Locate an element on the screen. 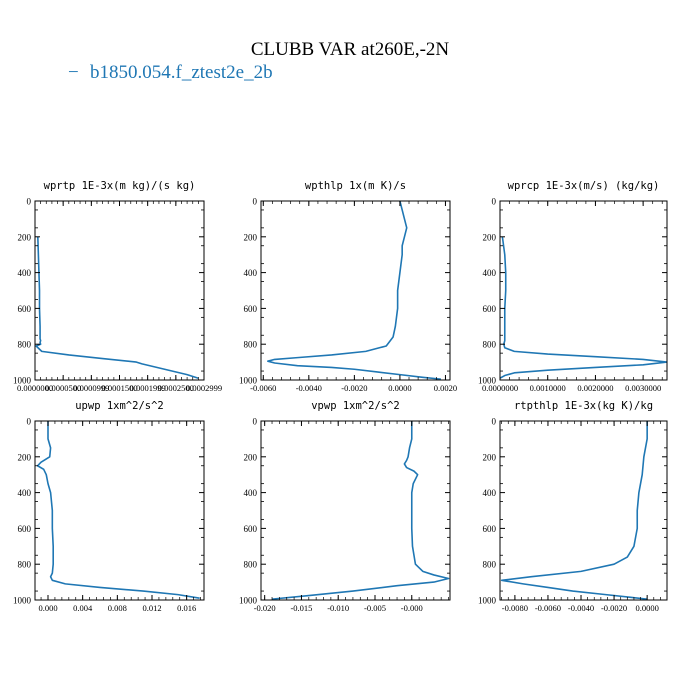  legend: − b1850.054.f_ztest2e_2b is located at coordinates (170, 72).